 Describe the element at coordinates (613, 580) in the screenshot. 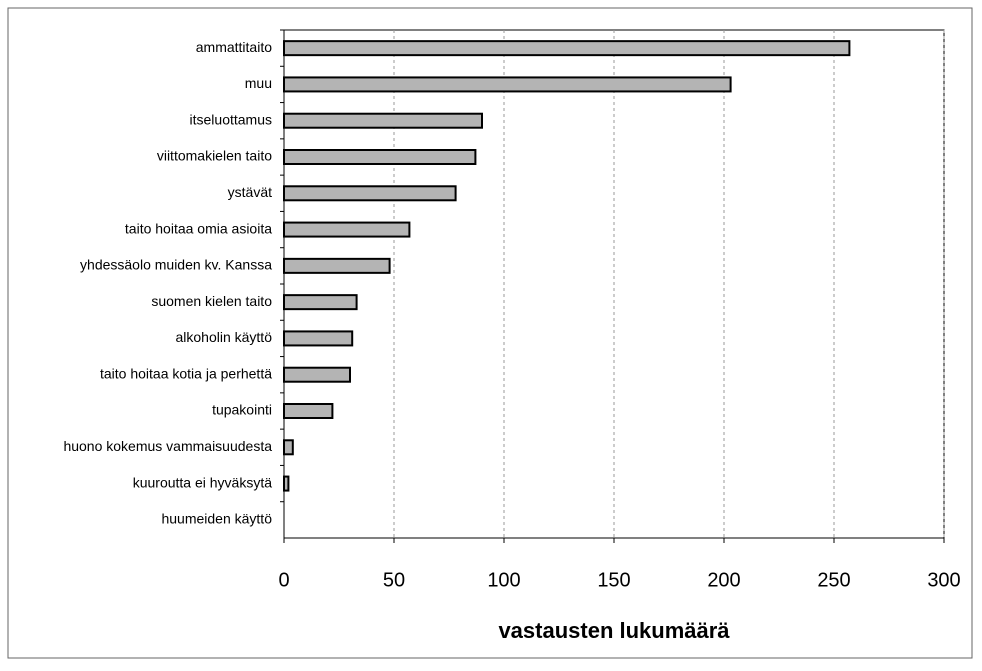

I see `x-tick-label: 150` at that location.